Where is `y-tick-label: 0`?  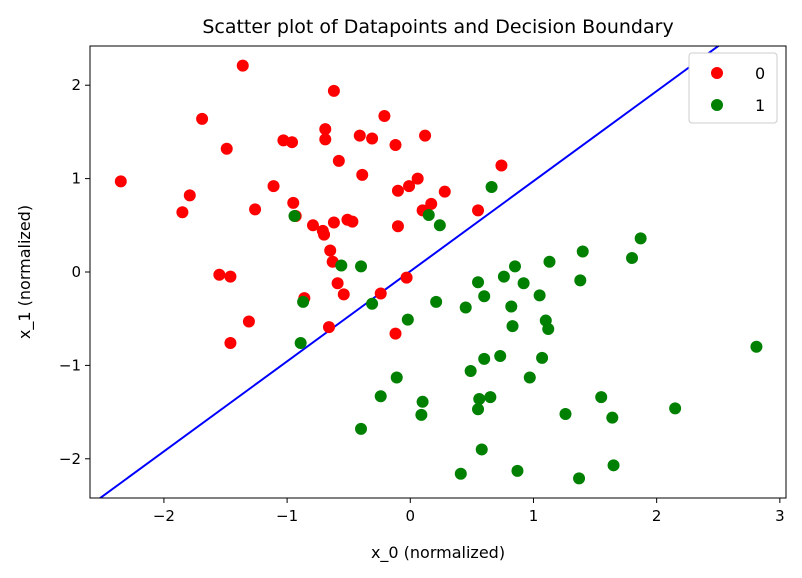
y-tick-label: 0 is located at coordinates (76, 272).